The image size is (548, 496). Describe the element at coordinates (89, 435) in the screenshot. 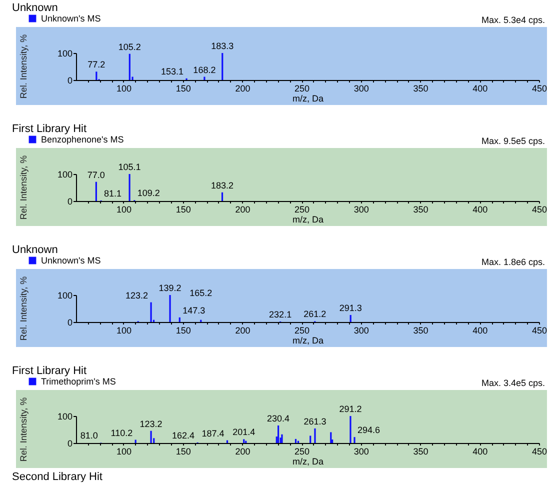

I see `annotation: 81.0` at that location.